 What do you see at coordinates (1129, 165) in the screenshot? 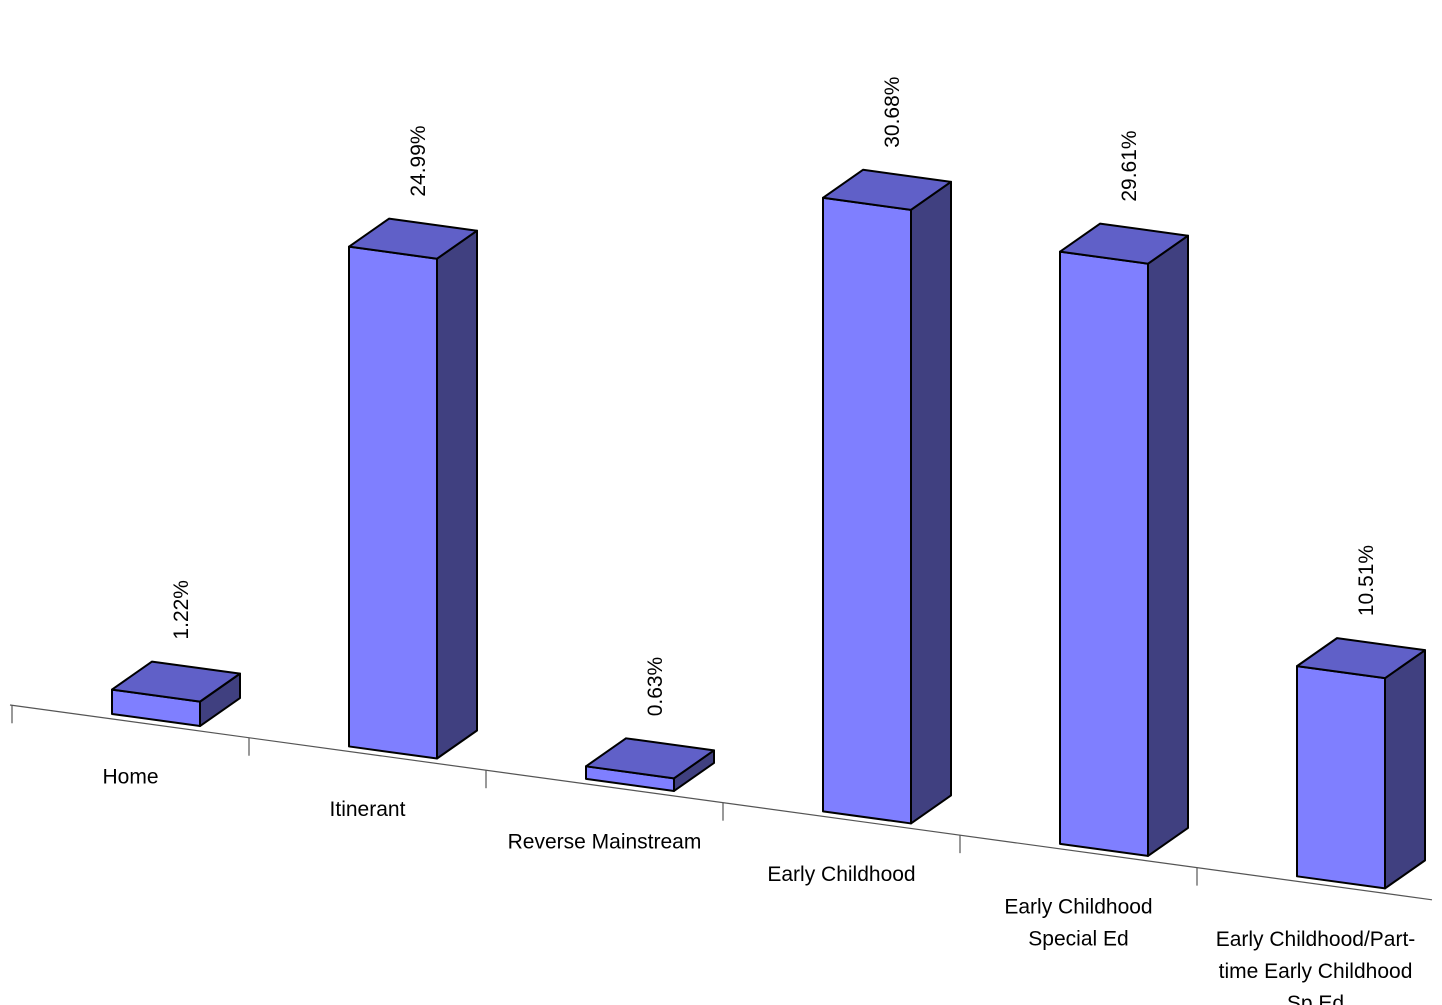
I see `value-label: 29.61%` at bounding box center [1129, 165].